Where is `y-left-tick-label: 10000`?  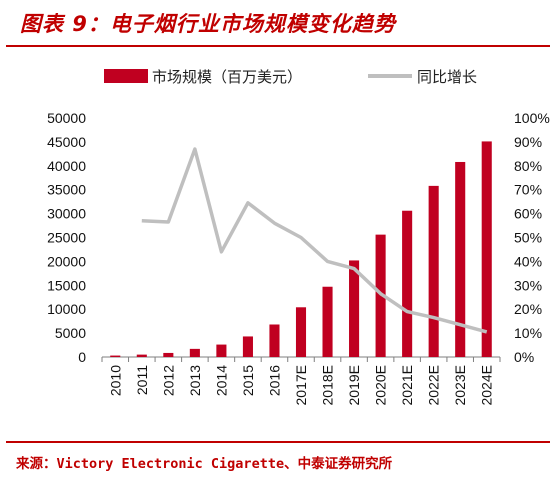
y-left-tick-label: 10000 is located at coordinates (66, 309).